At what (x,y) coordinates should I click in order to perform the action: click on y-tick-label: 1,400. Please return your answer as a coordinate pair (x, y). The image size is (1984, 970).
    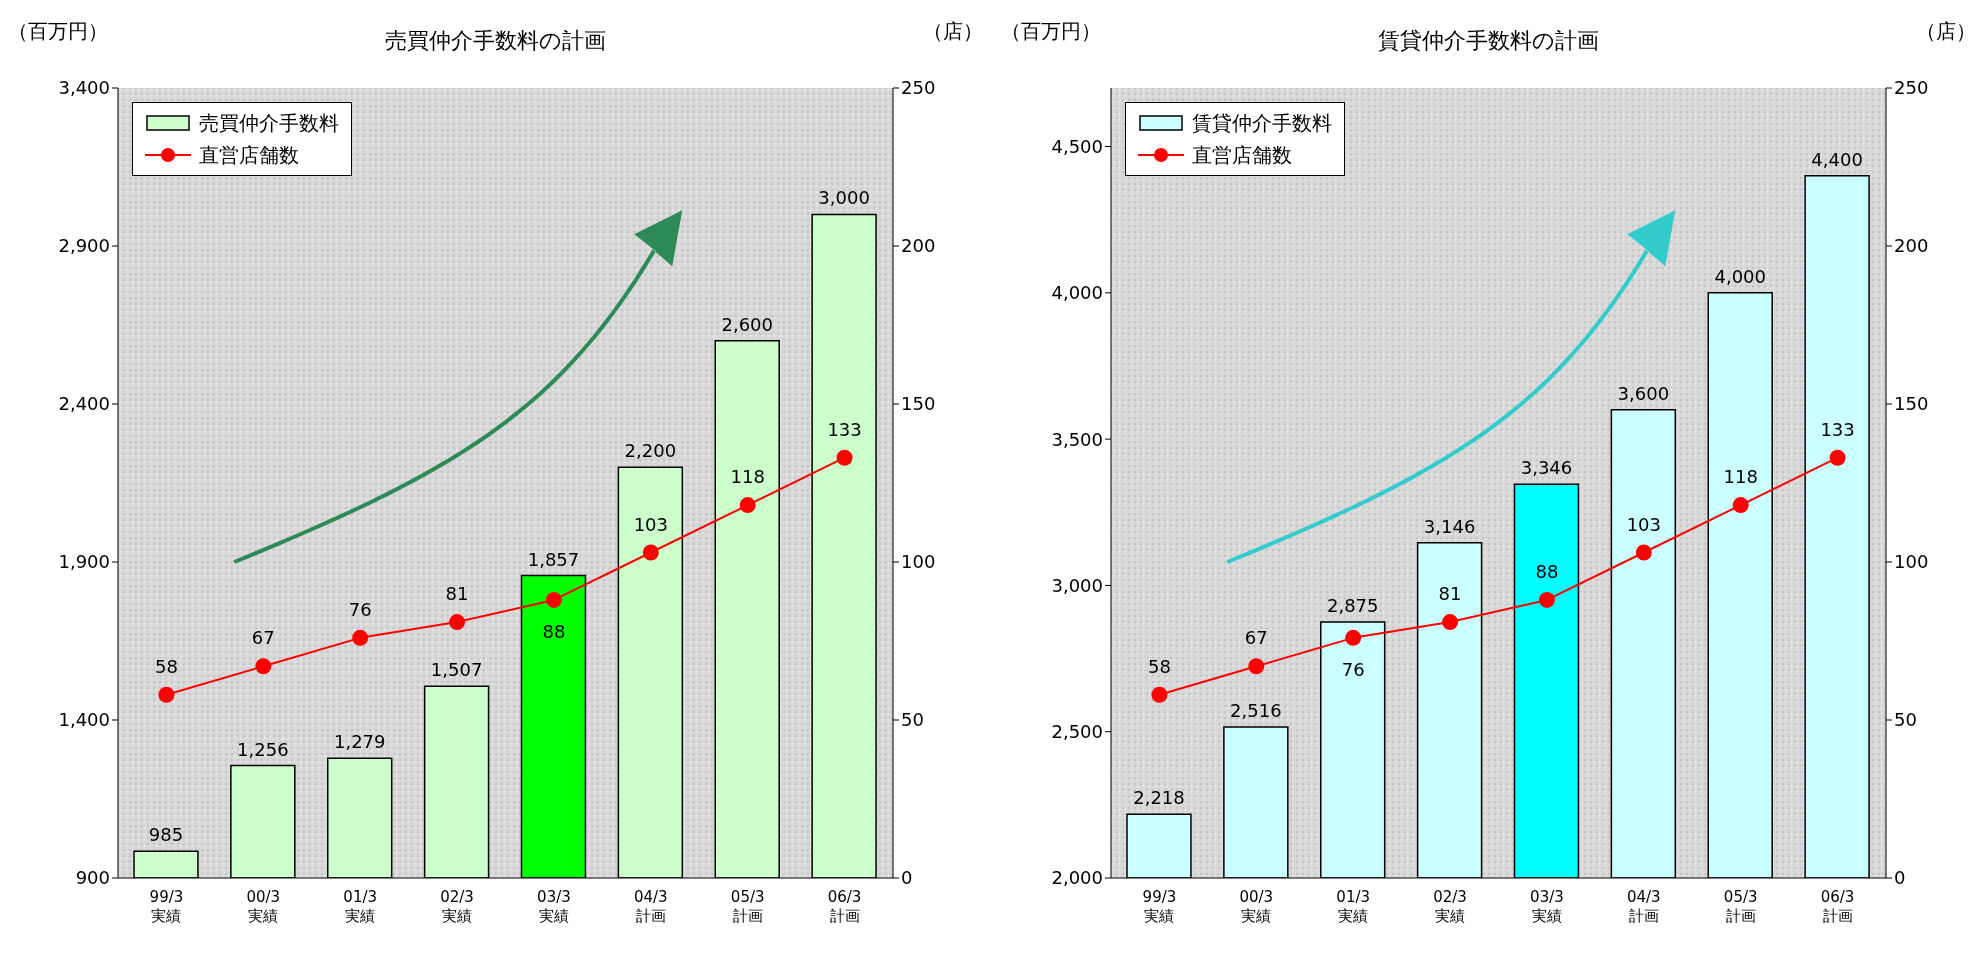
    Looking at the image, I should click on (84, 720).